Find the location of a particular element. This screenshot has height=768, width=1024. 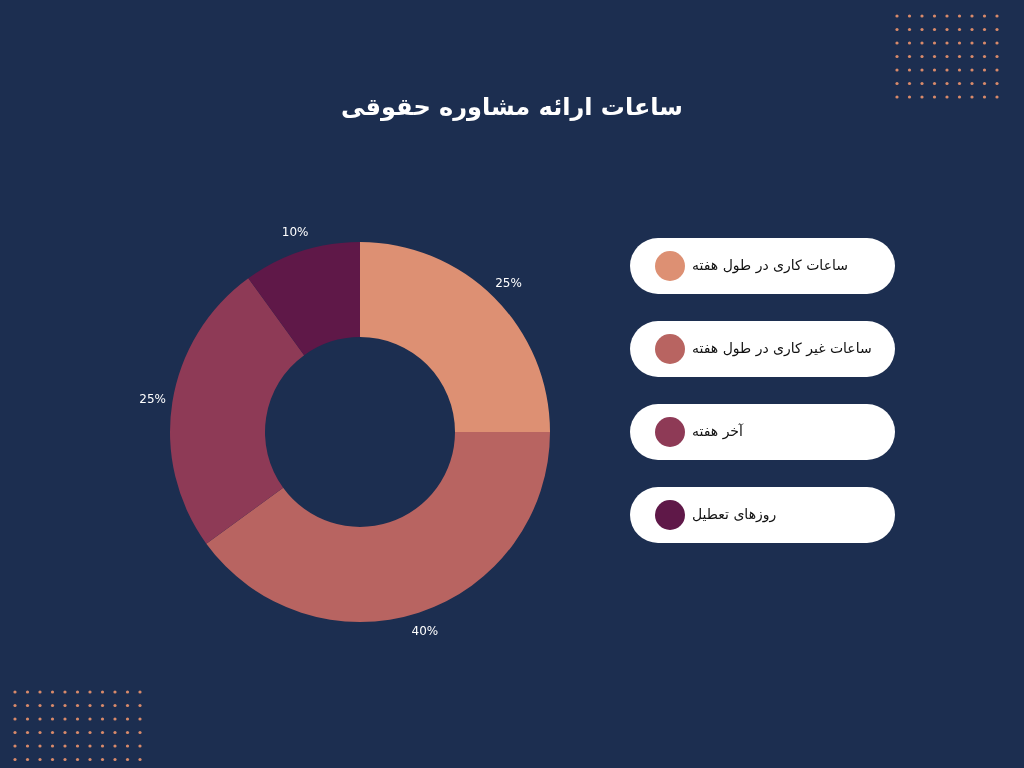

legend-label: آخر هفته is located at coordinates (718, 431).